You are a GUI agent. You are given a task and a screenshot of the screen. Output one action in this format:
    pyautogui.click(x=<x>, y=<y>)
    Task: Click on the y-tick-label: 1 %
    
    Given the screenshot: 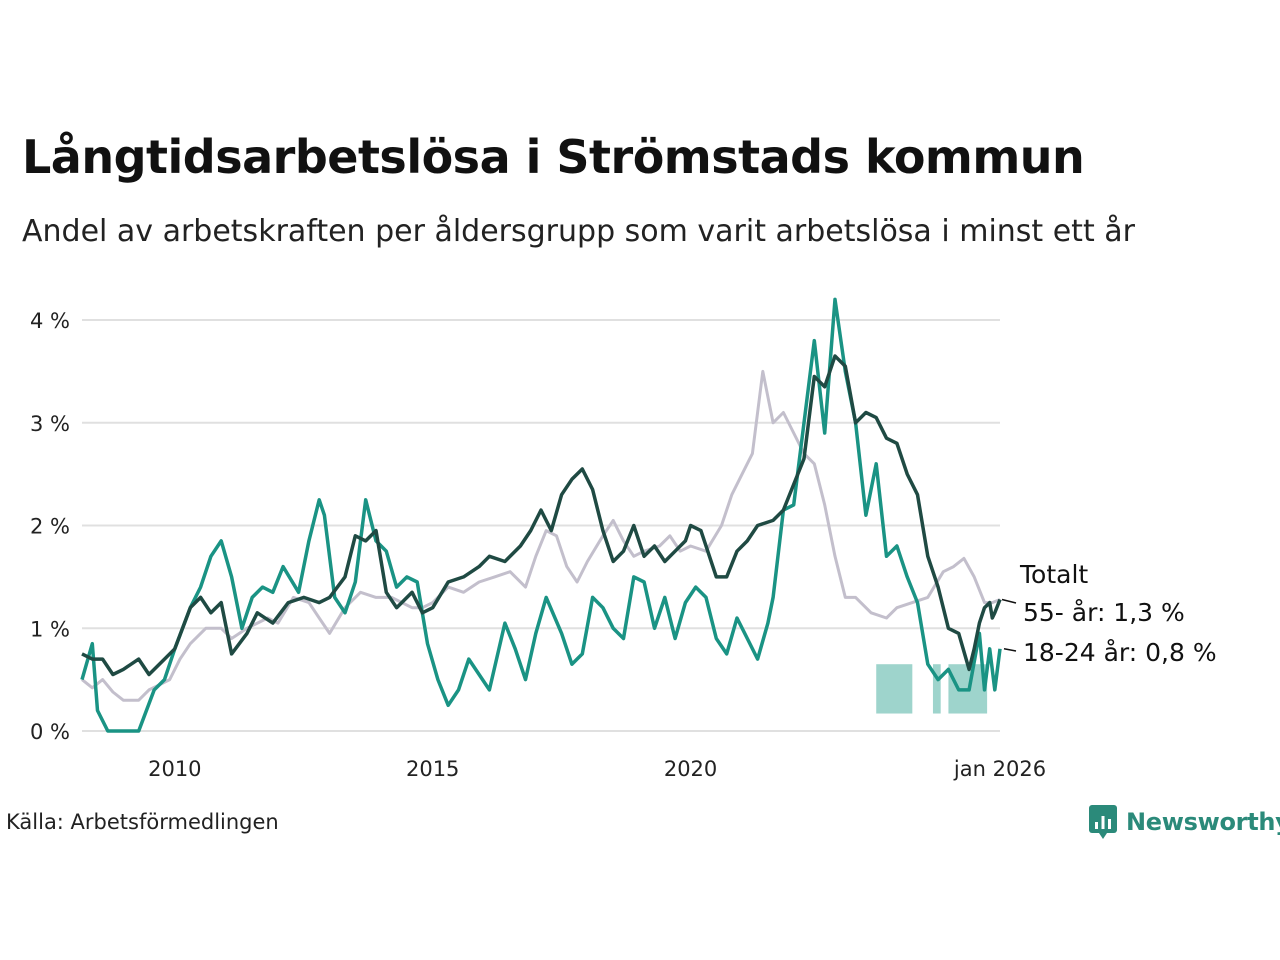 What is the action you would take?
    pyautogui.click(x=50, y=629)
    